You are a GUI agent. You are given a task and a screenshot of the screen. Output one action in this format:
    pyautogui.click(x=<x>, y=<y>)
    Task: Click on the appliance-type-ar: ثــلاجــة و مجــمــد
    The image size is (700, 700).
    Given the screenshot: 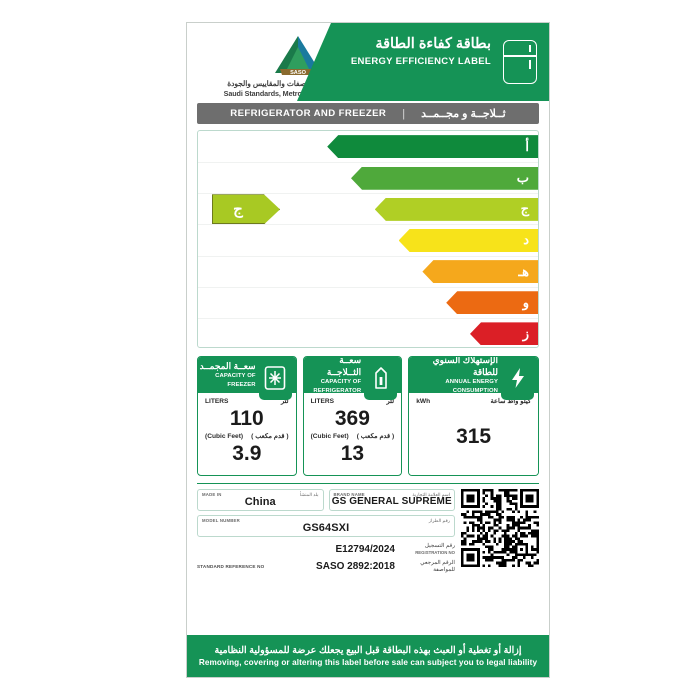 What is the action you would take?
    pyautogui.click(x=463, y=114)
    